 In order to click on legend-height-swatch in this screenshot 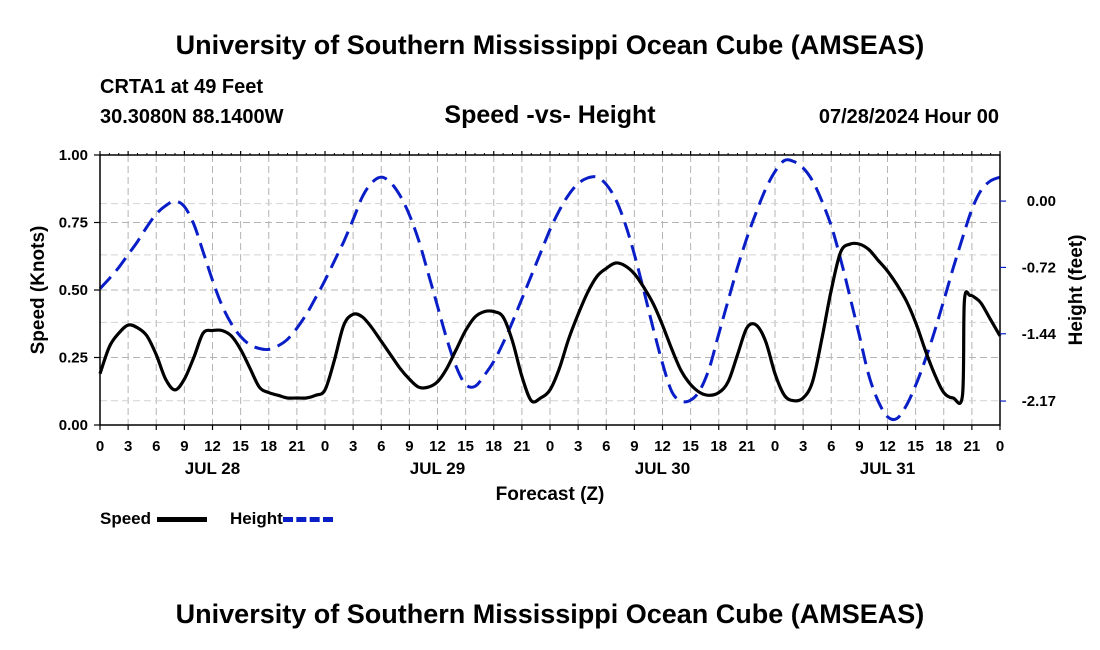, I will do `click(307, 520)`.